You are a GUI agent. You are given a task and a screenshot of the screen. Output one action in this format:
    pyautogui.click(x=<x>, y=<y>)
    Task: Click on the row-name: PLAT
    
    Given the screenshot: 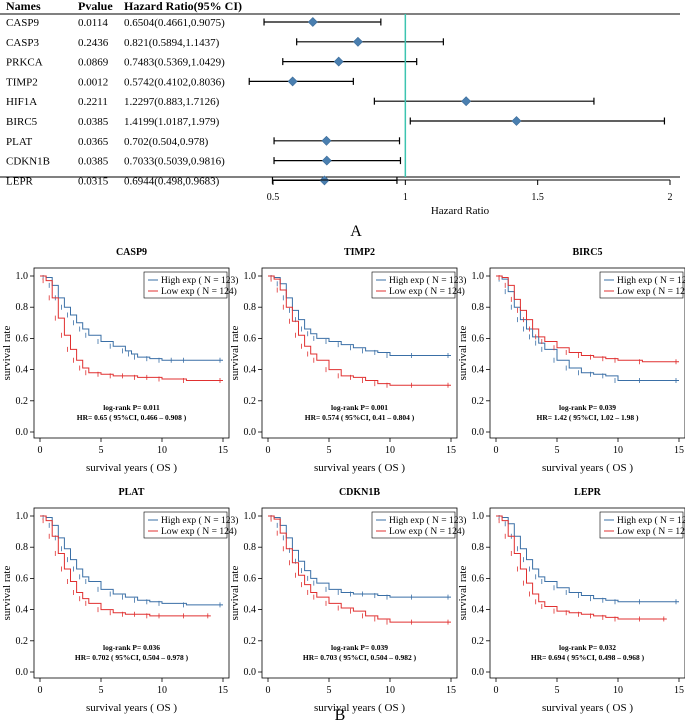 What is the action you would take?
    pyautogui.click(x=19, y=142)
    